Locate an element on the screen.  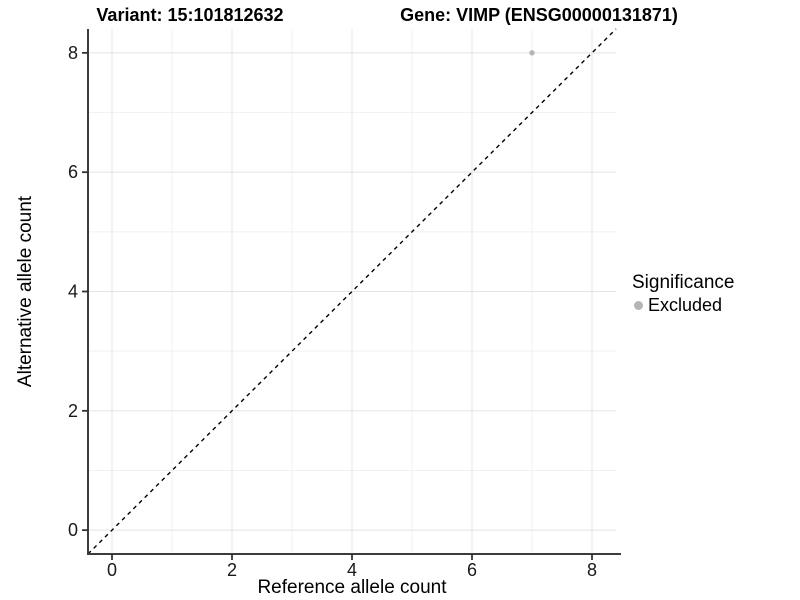
y-tick-label: 8 is located at coordinates (73, 53).